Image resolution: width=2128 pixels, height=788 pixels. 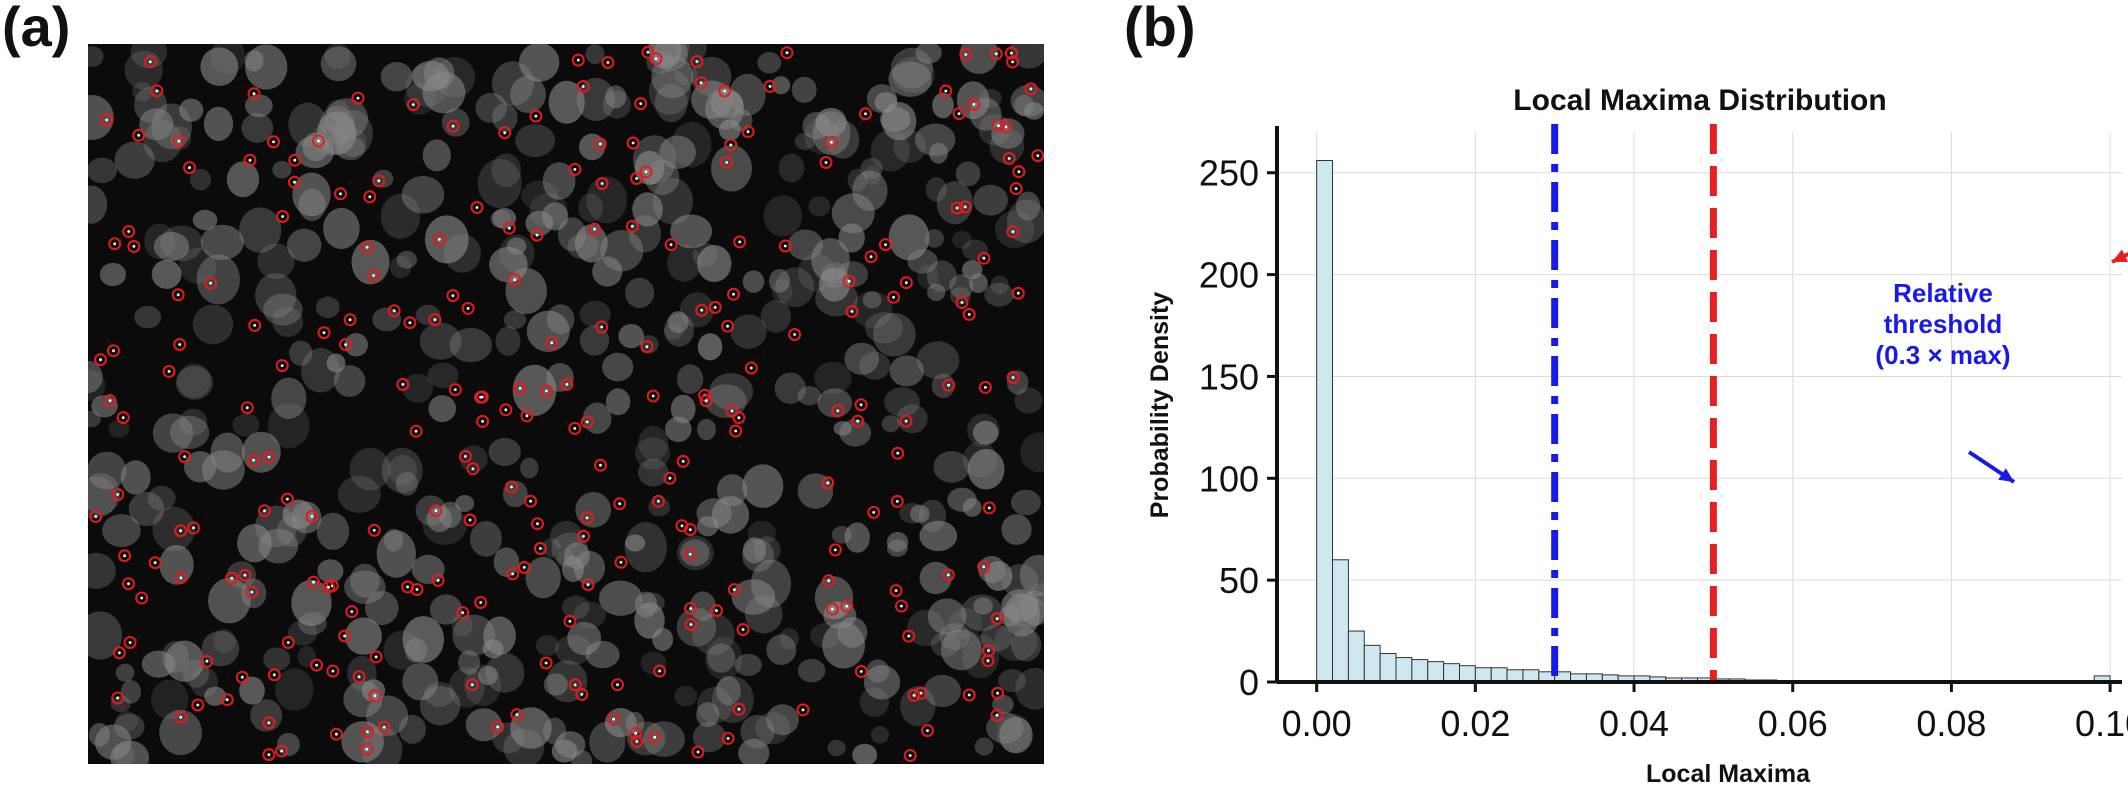 I want to click on x-tick-label: 0.02, so click(x=1475, y=723).